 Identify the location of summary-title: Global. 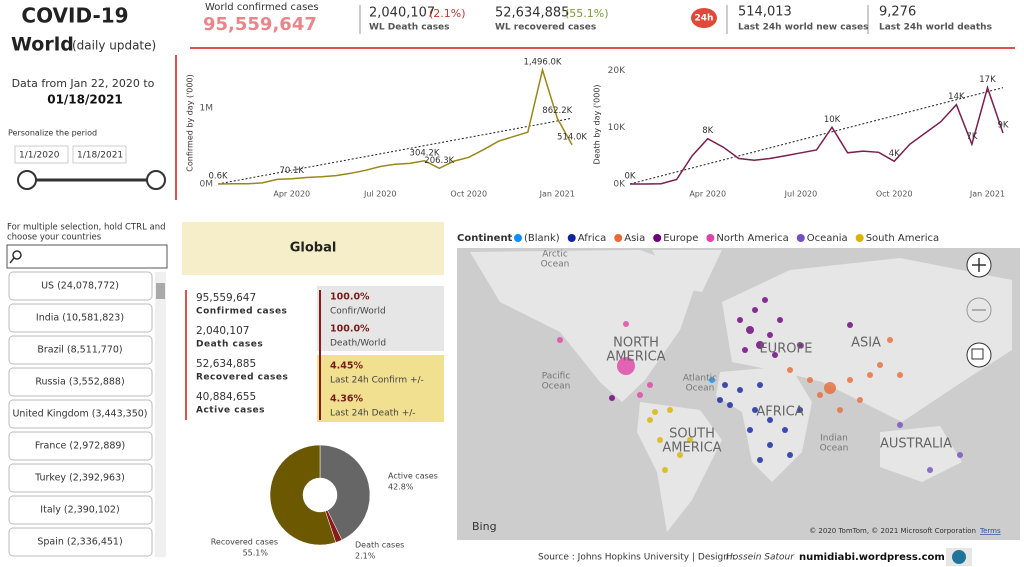
(313, 248).